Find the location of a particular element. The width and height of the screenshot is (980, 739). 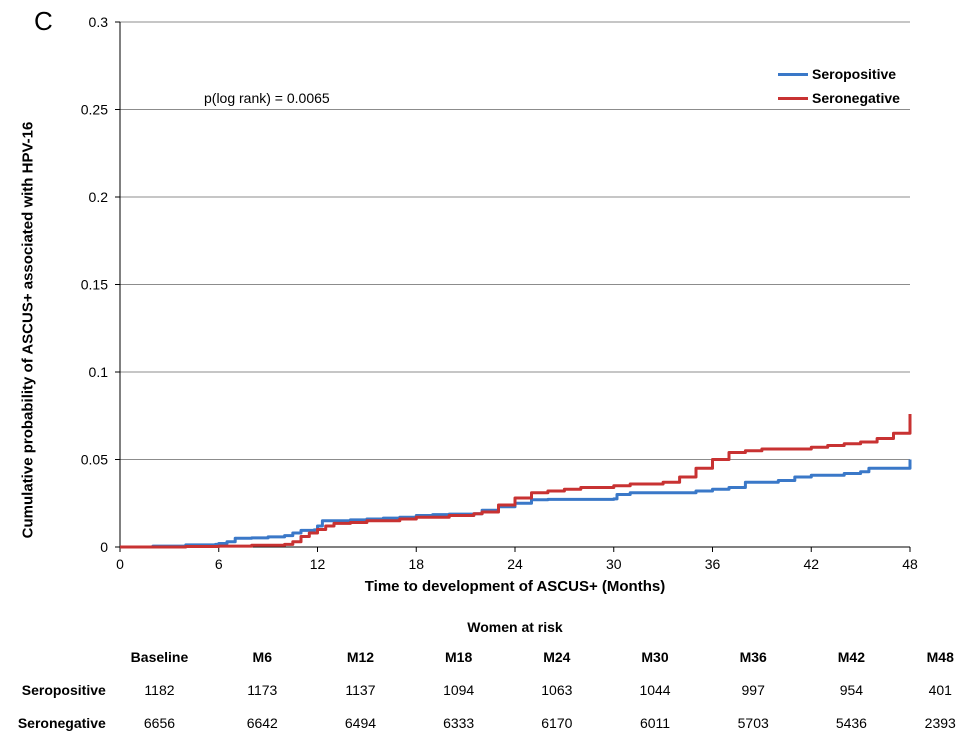

risk-header-cell: M30 is located at coordinates (655, 656).